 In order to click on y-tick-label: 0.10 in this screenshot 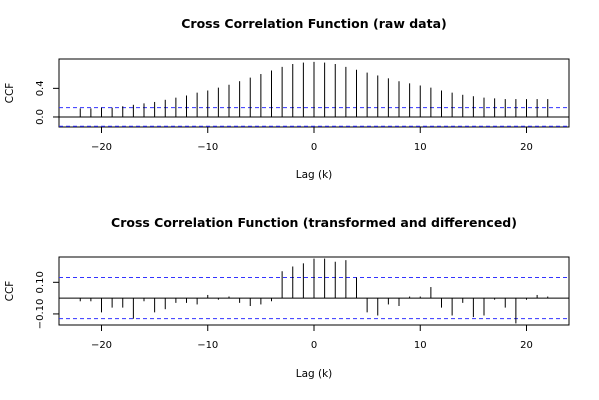, I will do `click(40, 282)`.